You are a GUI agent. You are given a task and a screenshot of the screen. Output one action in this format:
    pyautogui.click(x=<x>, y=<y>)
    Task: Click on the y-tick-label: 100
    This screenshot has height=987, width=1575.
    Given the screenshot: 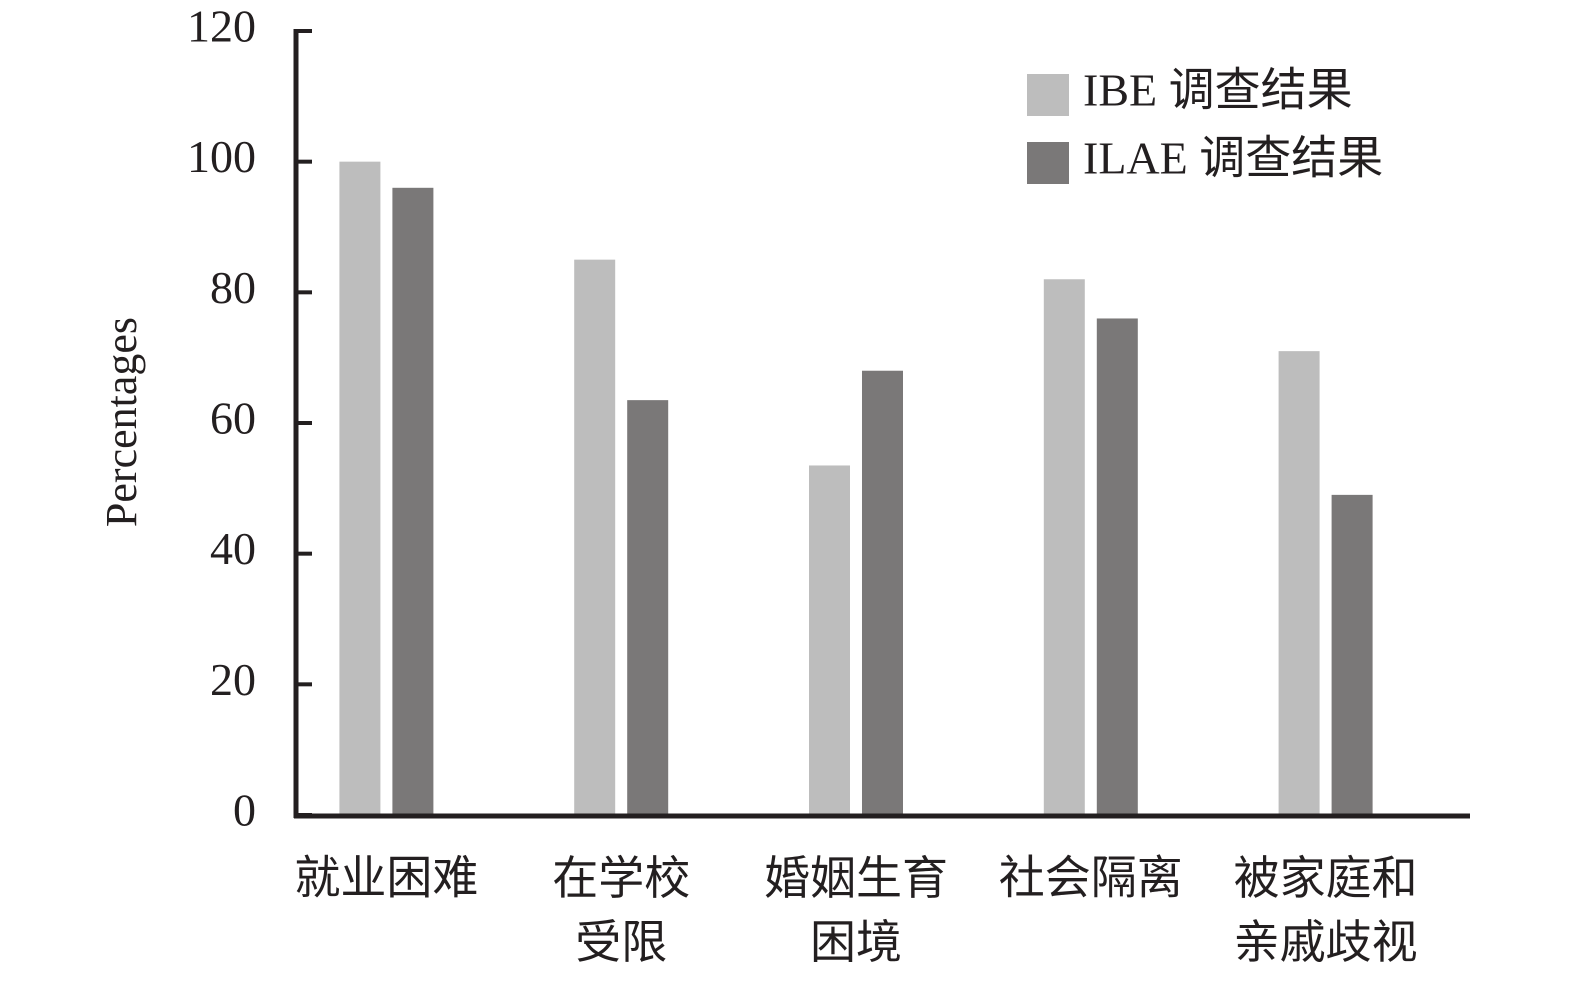 What is the action you would take?
    pyautogui.click(x=221, y=156)
    